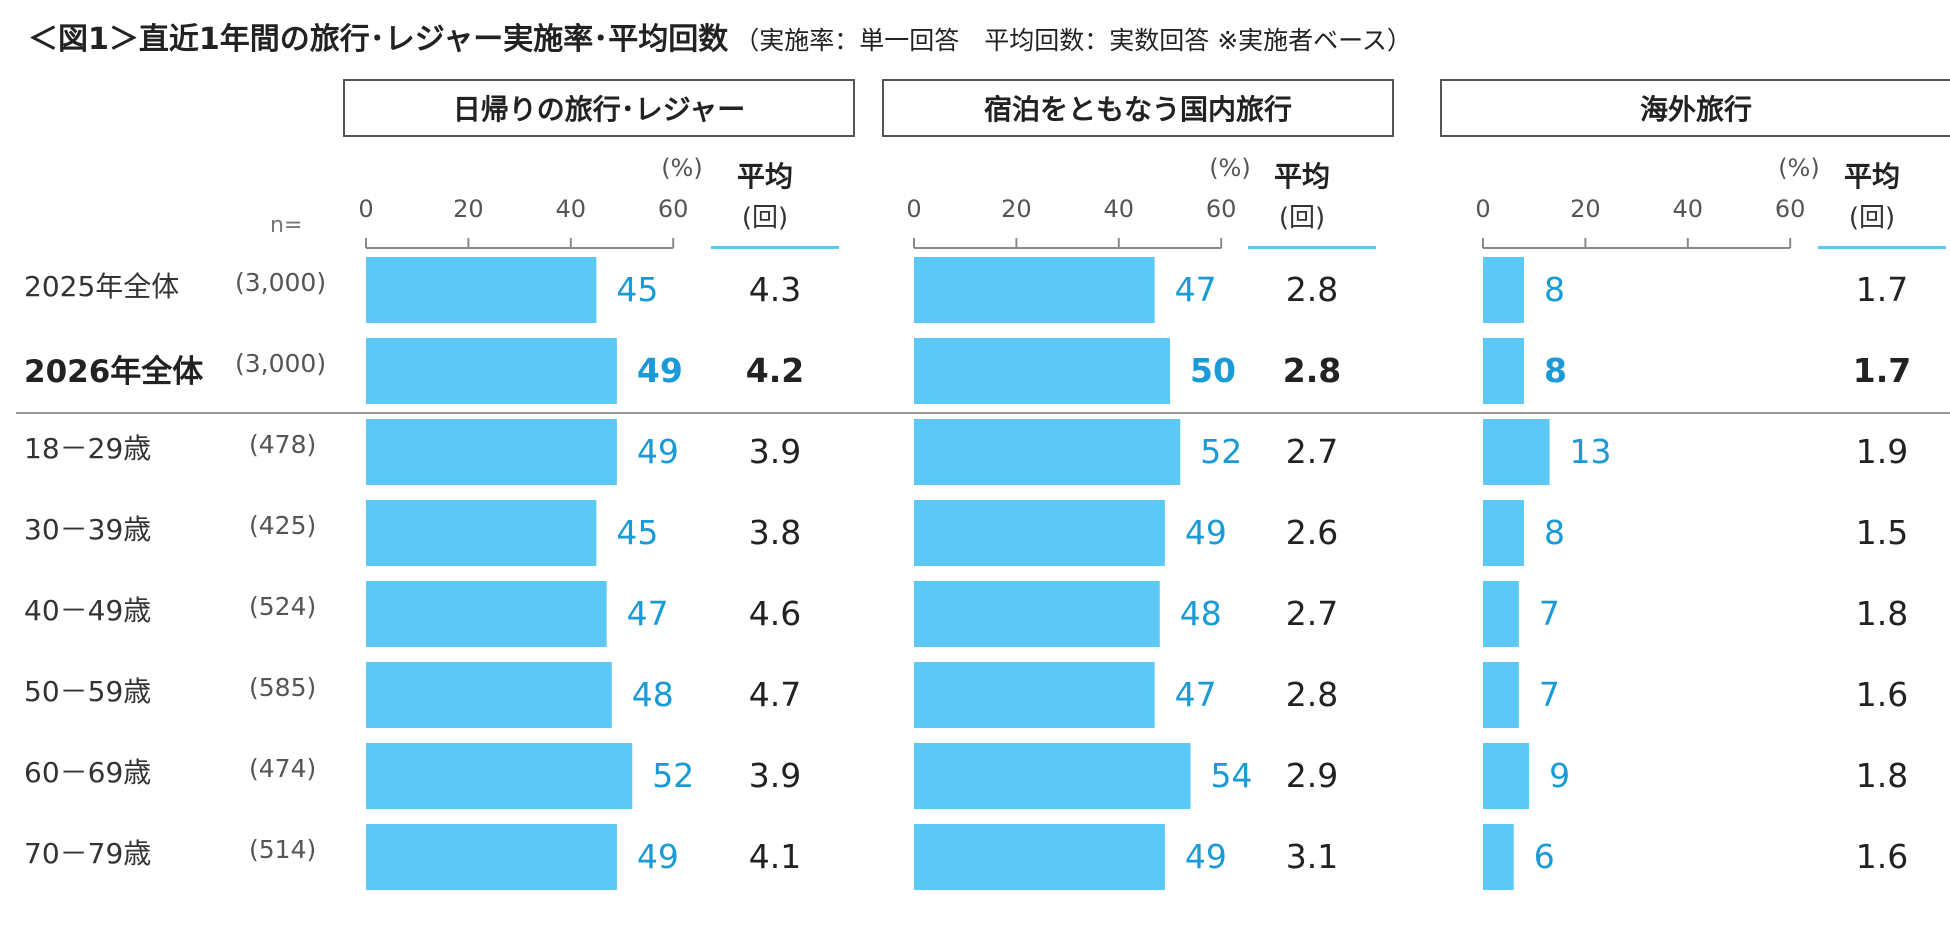 The height and width of the screenshot is (935, 1950). What do you see at coordinates (1585, 209) in the screenshot?
I see `axis-tick-label-3-20: 20` at bounding box center [1585, 209].